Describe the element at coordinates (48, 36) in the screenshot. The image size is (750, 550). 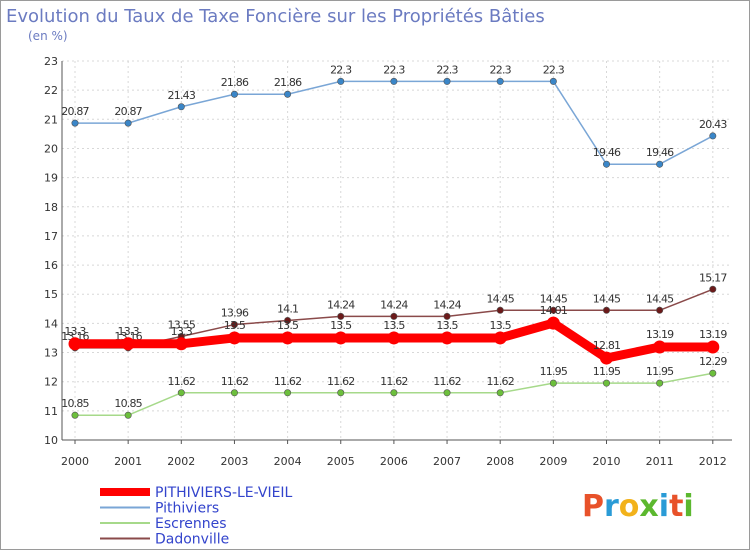
I see `chart-subtitle: (en %)` at that location.